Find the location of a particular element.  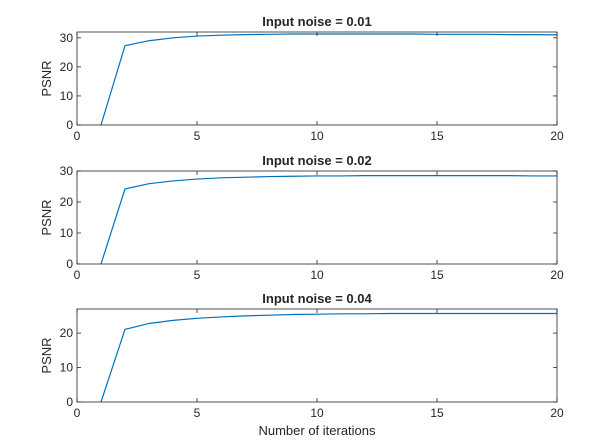

subplot-title: Input noise = 0.04 is located at coordinates (317, 298).